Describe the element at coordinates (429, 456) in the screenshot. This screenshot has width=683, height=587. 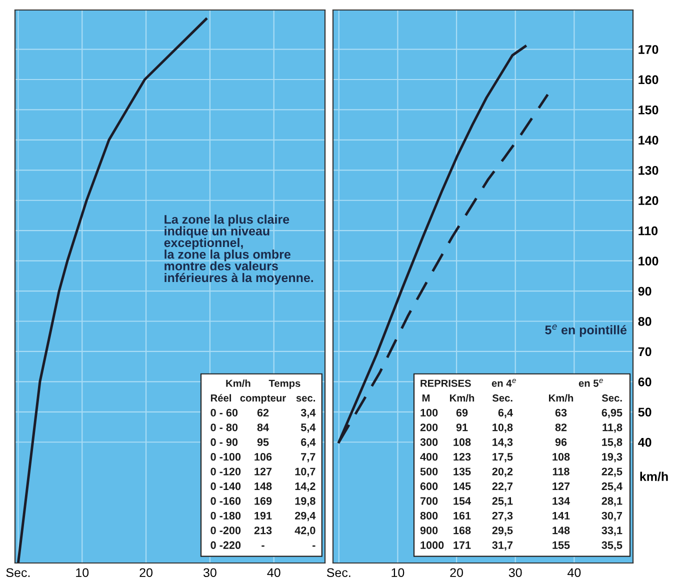
I see `annotation: 400` at that location.